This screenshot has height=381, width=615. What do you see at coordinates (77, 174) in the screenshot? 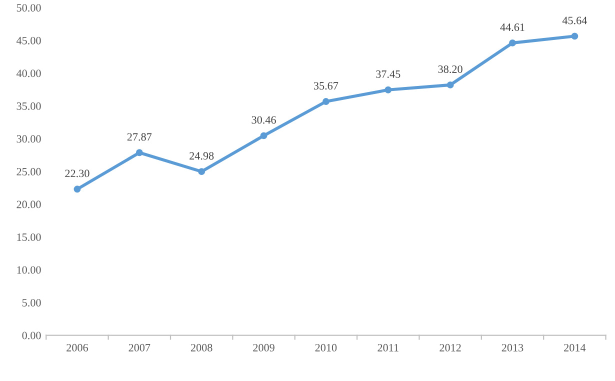
I see `data-label: 22.30` at bounding box center [77, 174].